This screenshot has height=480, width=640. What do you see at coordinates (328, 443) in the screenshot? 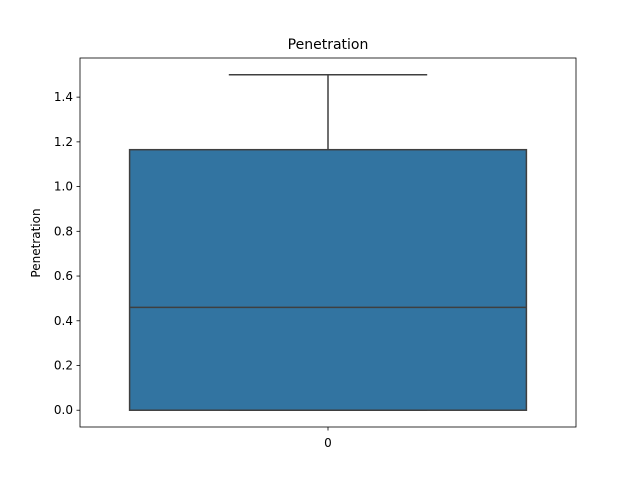
I see `x-tick-label: 0` at bounding box center [328, 443].